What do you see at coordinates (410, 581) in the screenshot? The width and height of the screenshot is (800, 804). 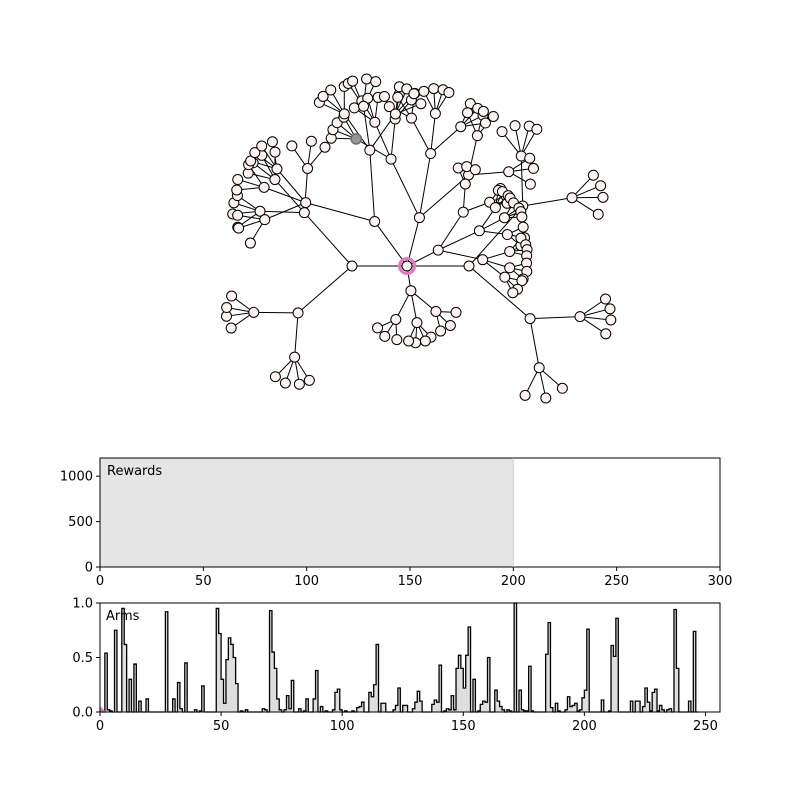 I see `x-tick-label: 150` at bounding box center [410, 581].